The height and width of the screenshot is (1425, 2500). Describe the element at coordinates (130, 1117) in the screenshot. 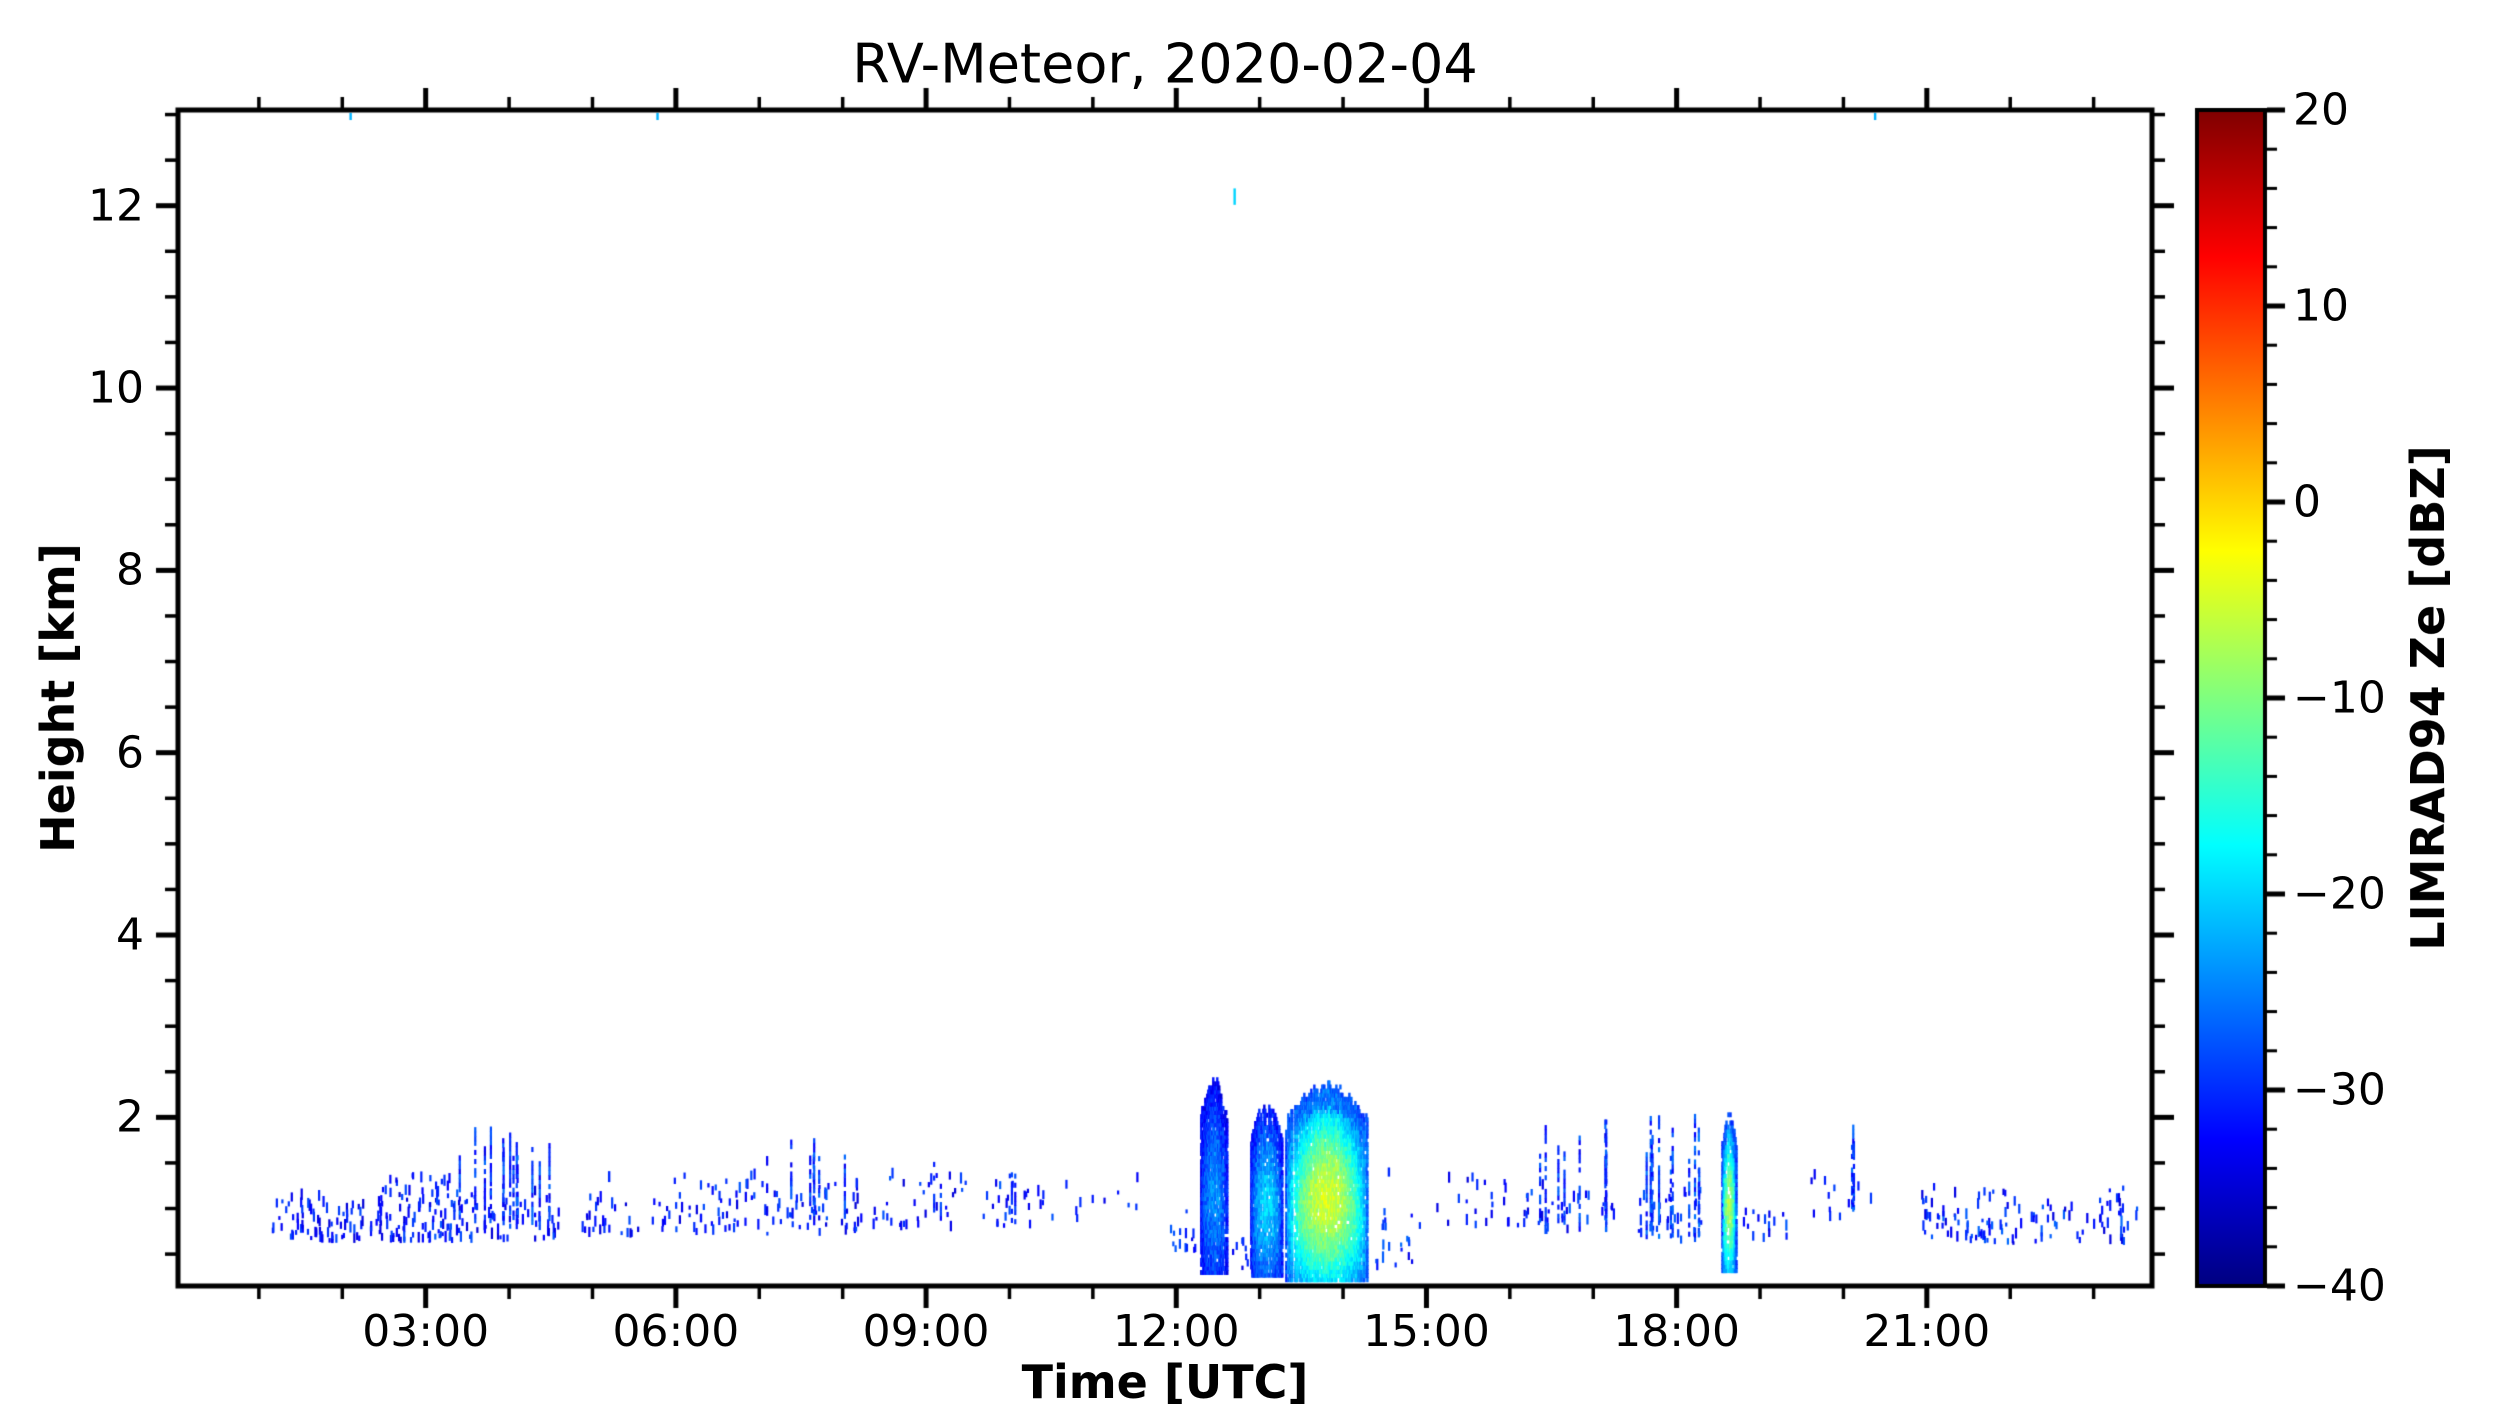

I see `y-tick-label: 2` at that location.